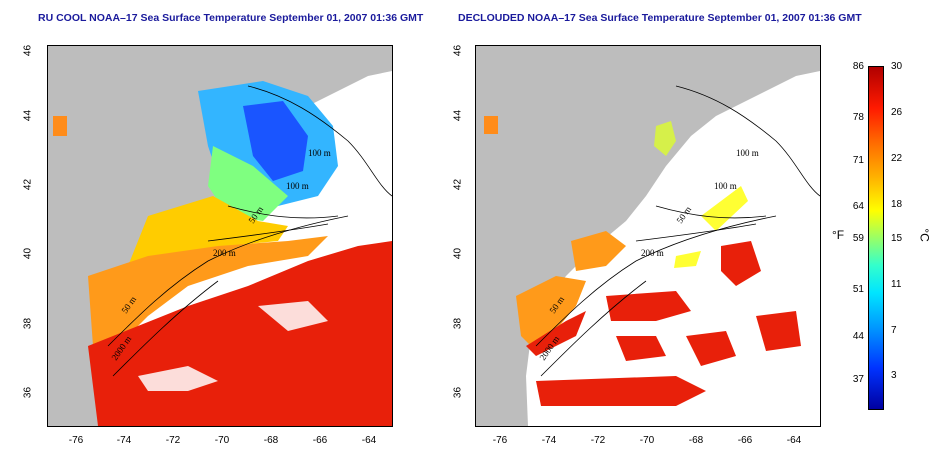  What do you see at coordinates (696, 440) in the screenshot?
I see `right-x-tick: -68` at bounding box center [696, 440].